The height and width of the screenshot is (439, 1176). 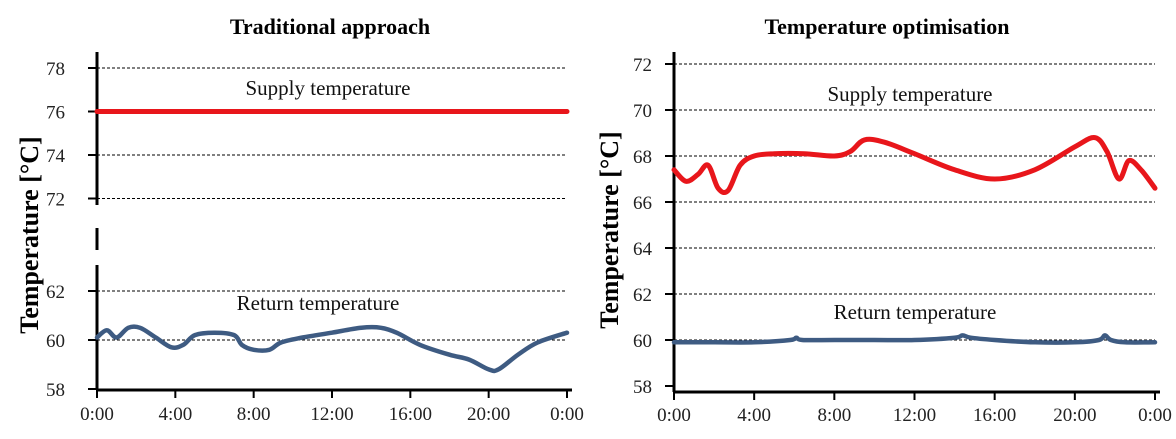 I want to click on right-return-annotation: Return temperature, so click(x=915, y=312).